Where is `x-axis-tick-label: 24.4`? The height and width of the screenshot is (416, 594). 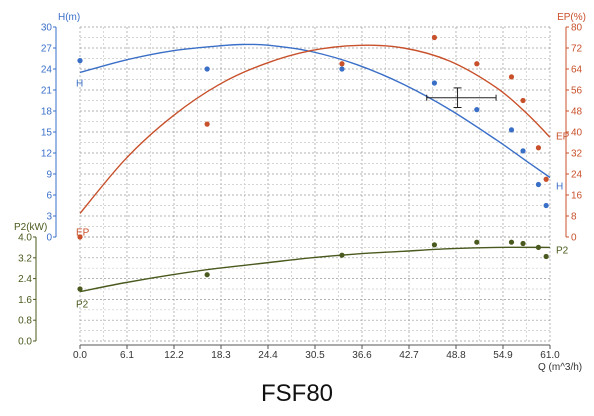
x-axis-tick-label: 24.4 is located at coordinates (268, 355).